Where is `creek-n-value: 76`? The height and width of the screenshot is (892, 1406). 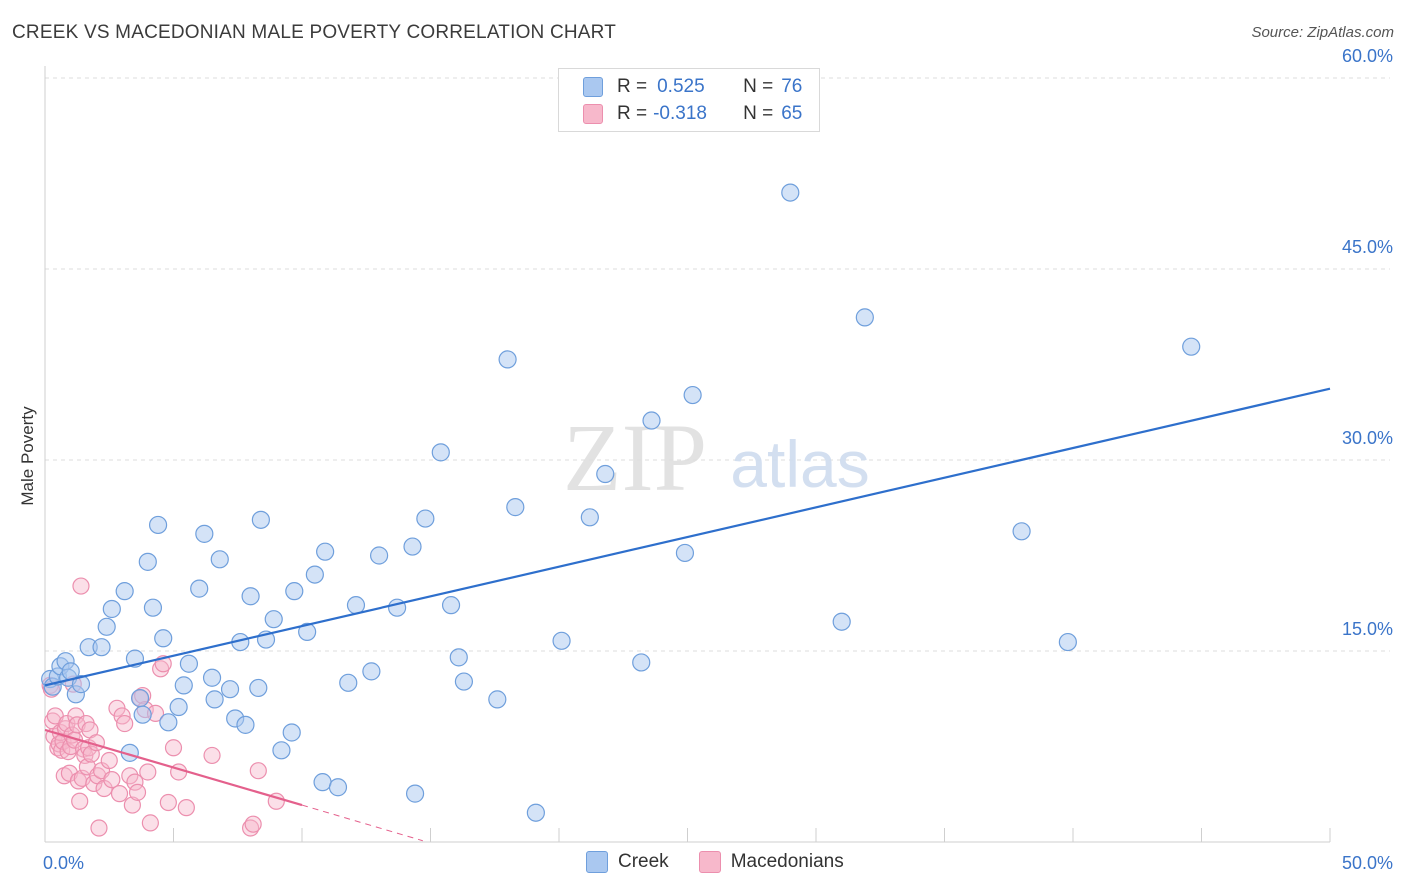
creek-n-value: 76 is located at coordinates (792, 86).